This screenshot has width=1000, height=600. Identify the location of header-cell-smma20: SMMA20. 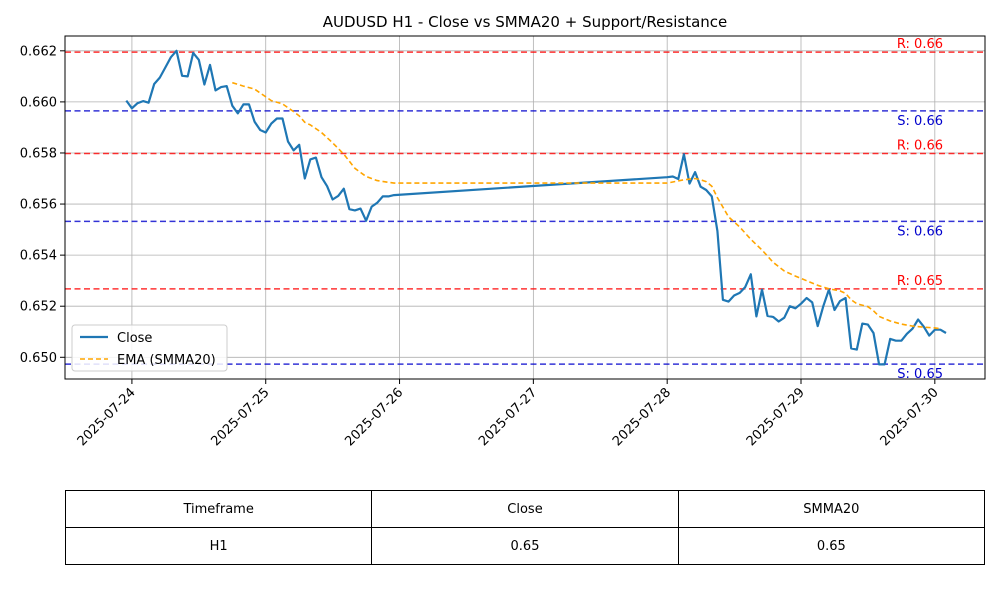
(831, 509).